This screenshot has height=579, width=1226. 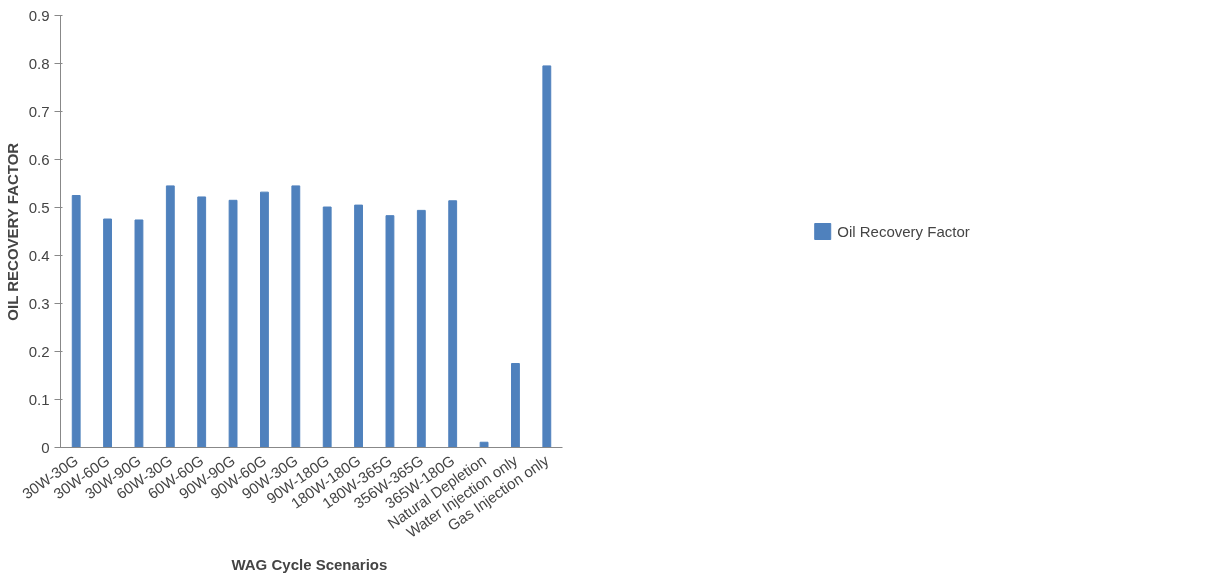 I want to click on y-tick-label: 0.3, so click(x=39, y=303).